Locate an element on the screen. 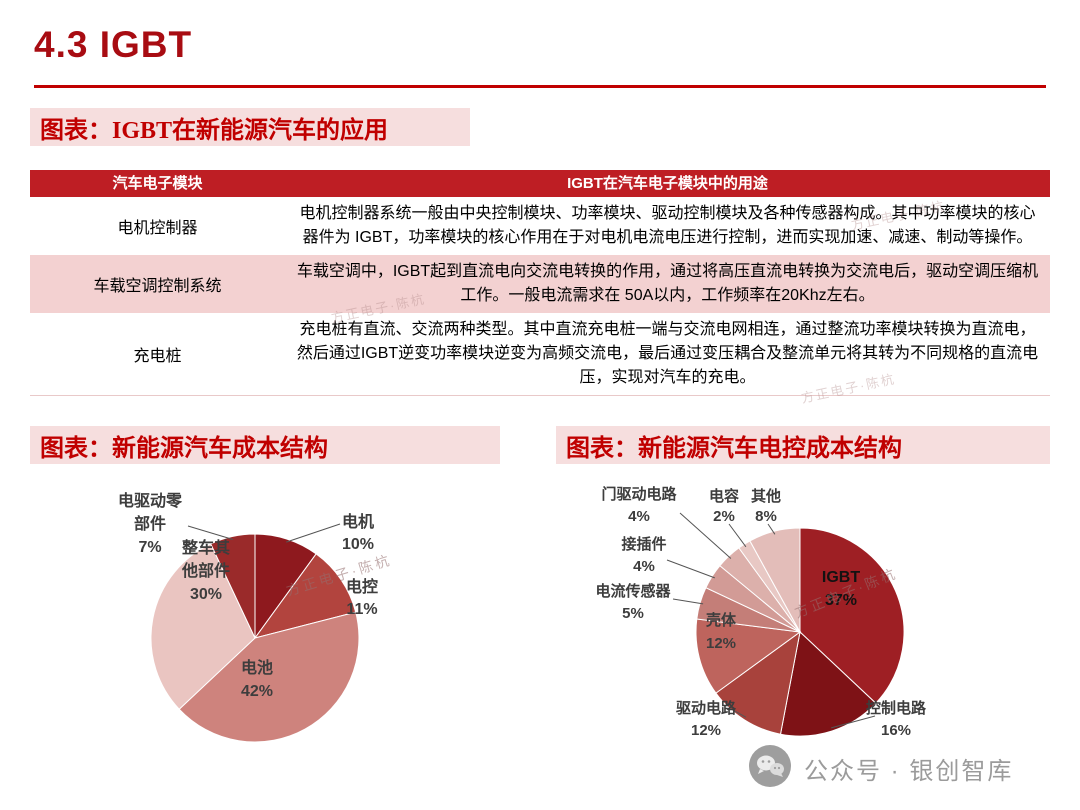 This screenshot has height=810, width=1080. pie-slice-壳体 is located at coordinates (748, 656).